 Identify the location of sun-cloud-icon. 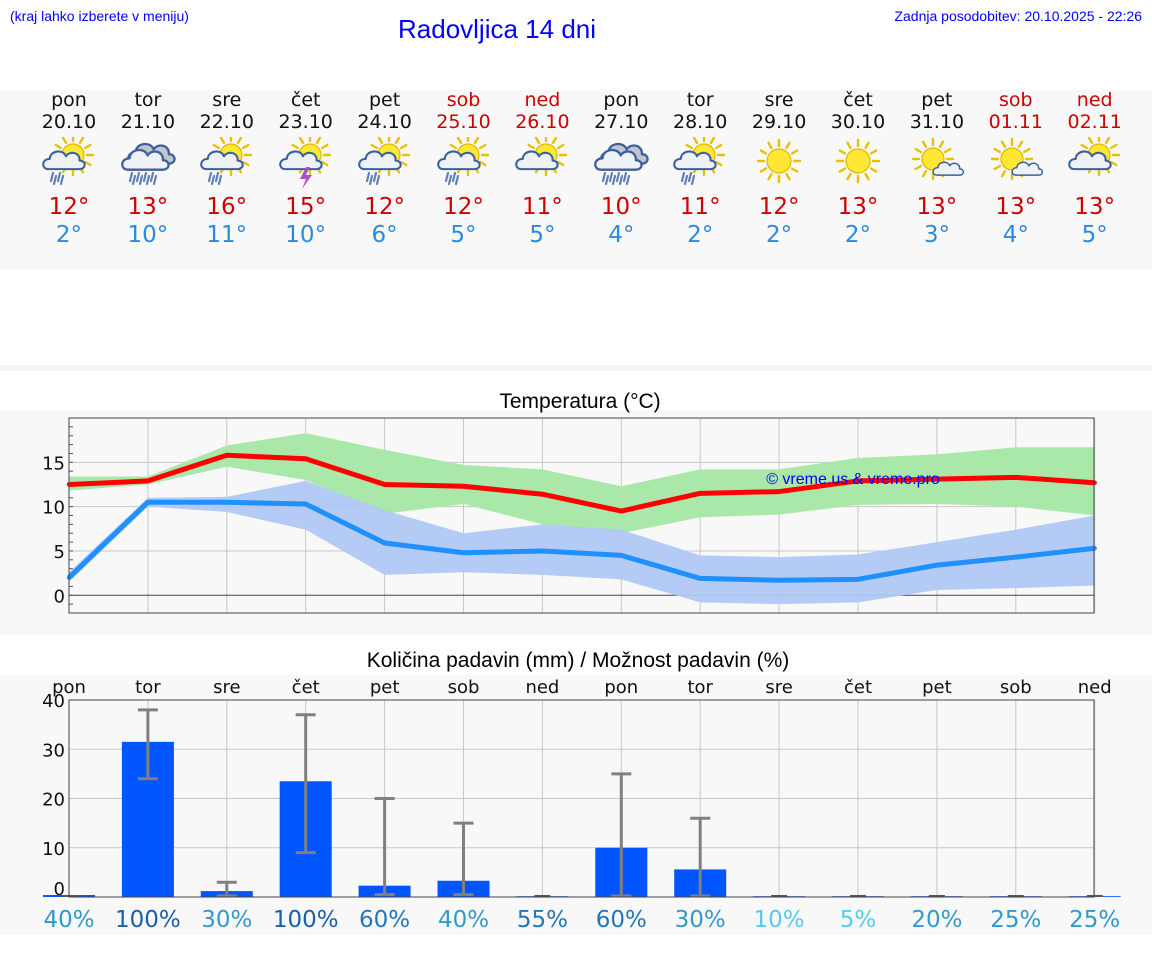
(541, 155).